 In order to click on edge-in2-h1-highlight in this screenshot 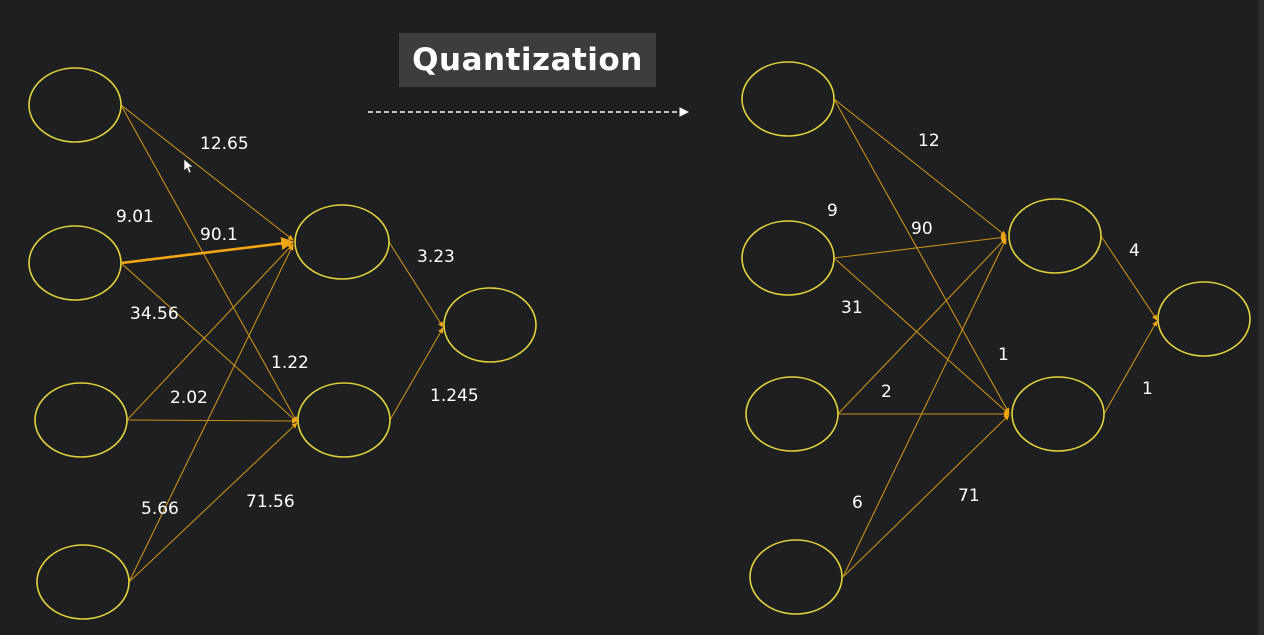, I will do `click(207, 250)`.